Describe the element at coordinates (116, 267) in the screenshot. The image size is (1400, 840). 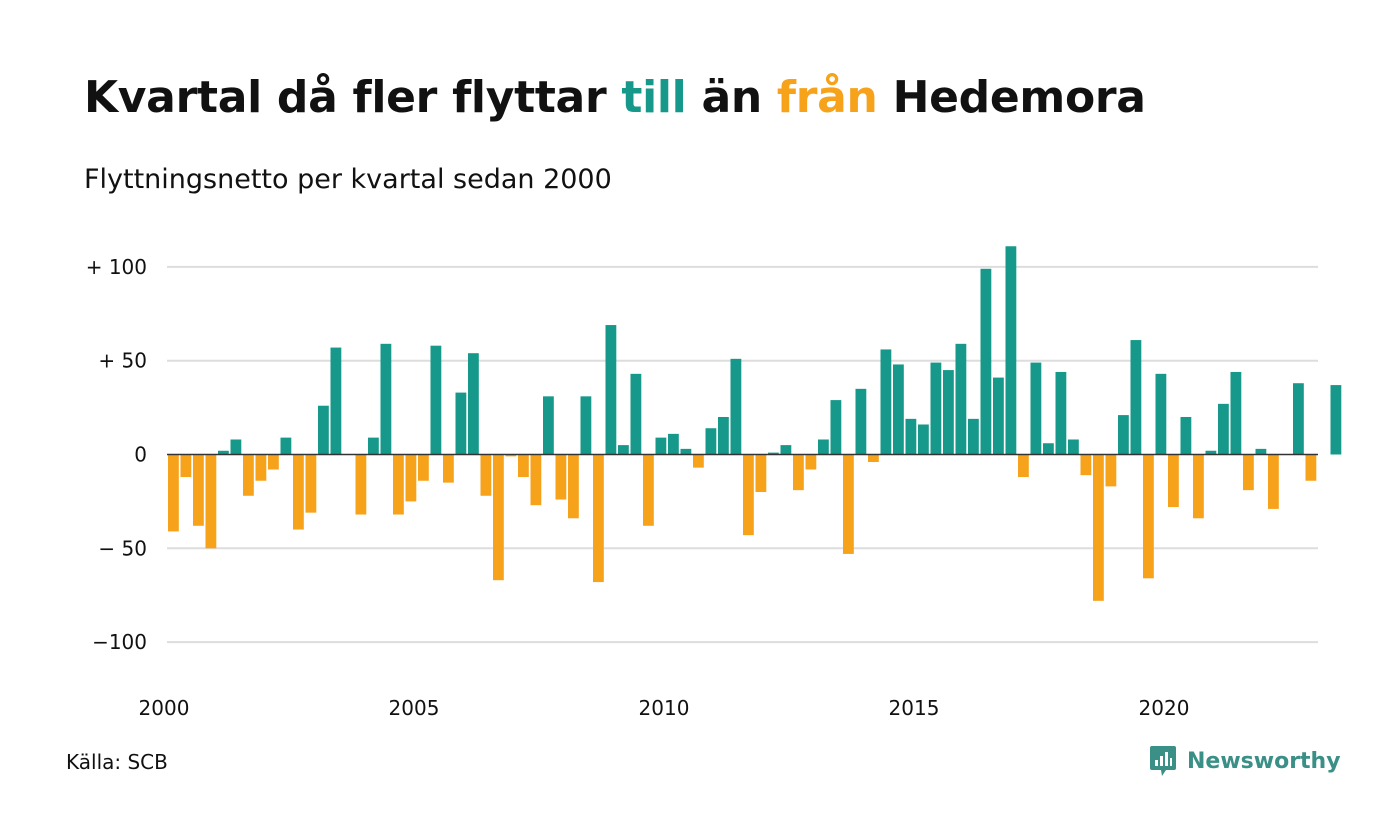
I see `y-tick-label: + 100` at that location.